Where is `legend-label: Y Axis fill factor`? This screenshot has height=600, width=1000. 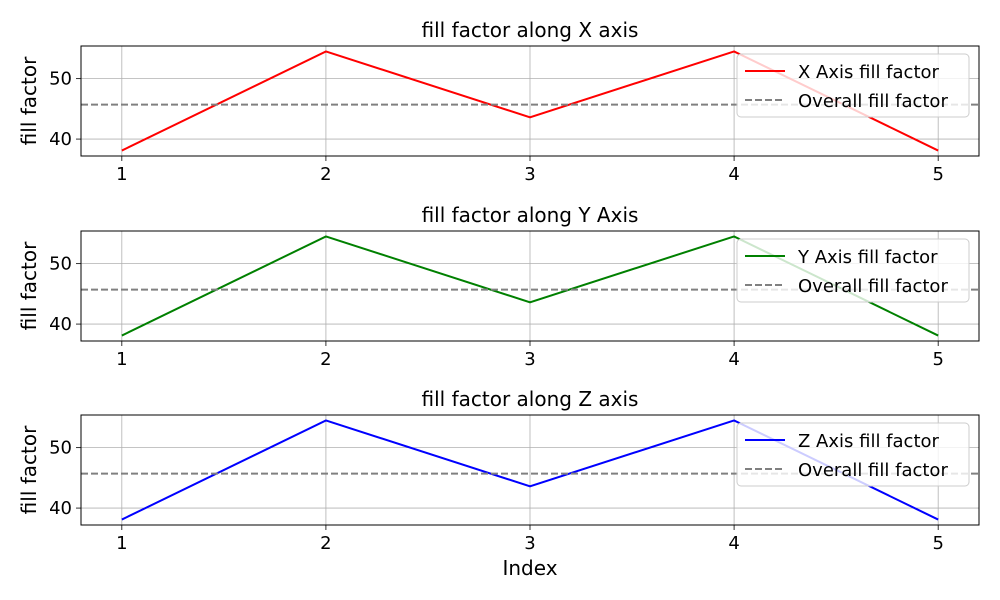
legend-label: Y Axis fill factor is located at coordinates (867, 257).